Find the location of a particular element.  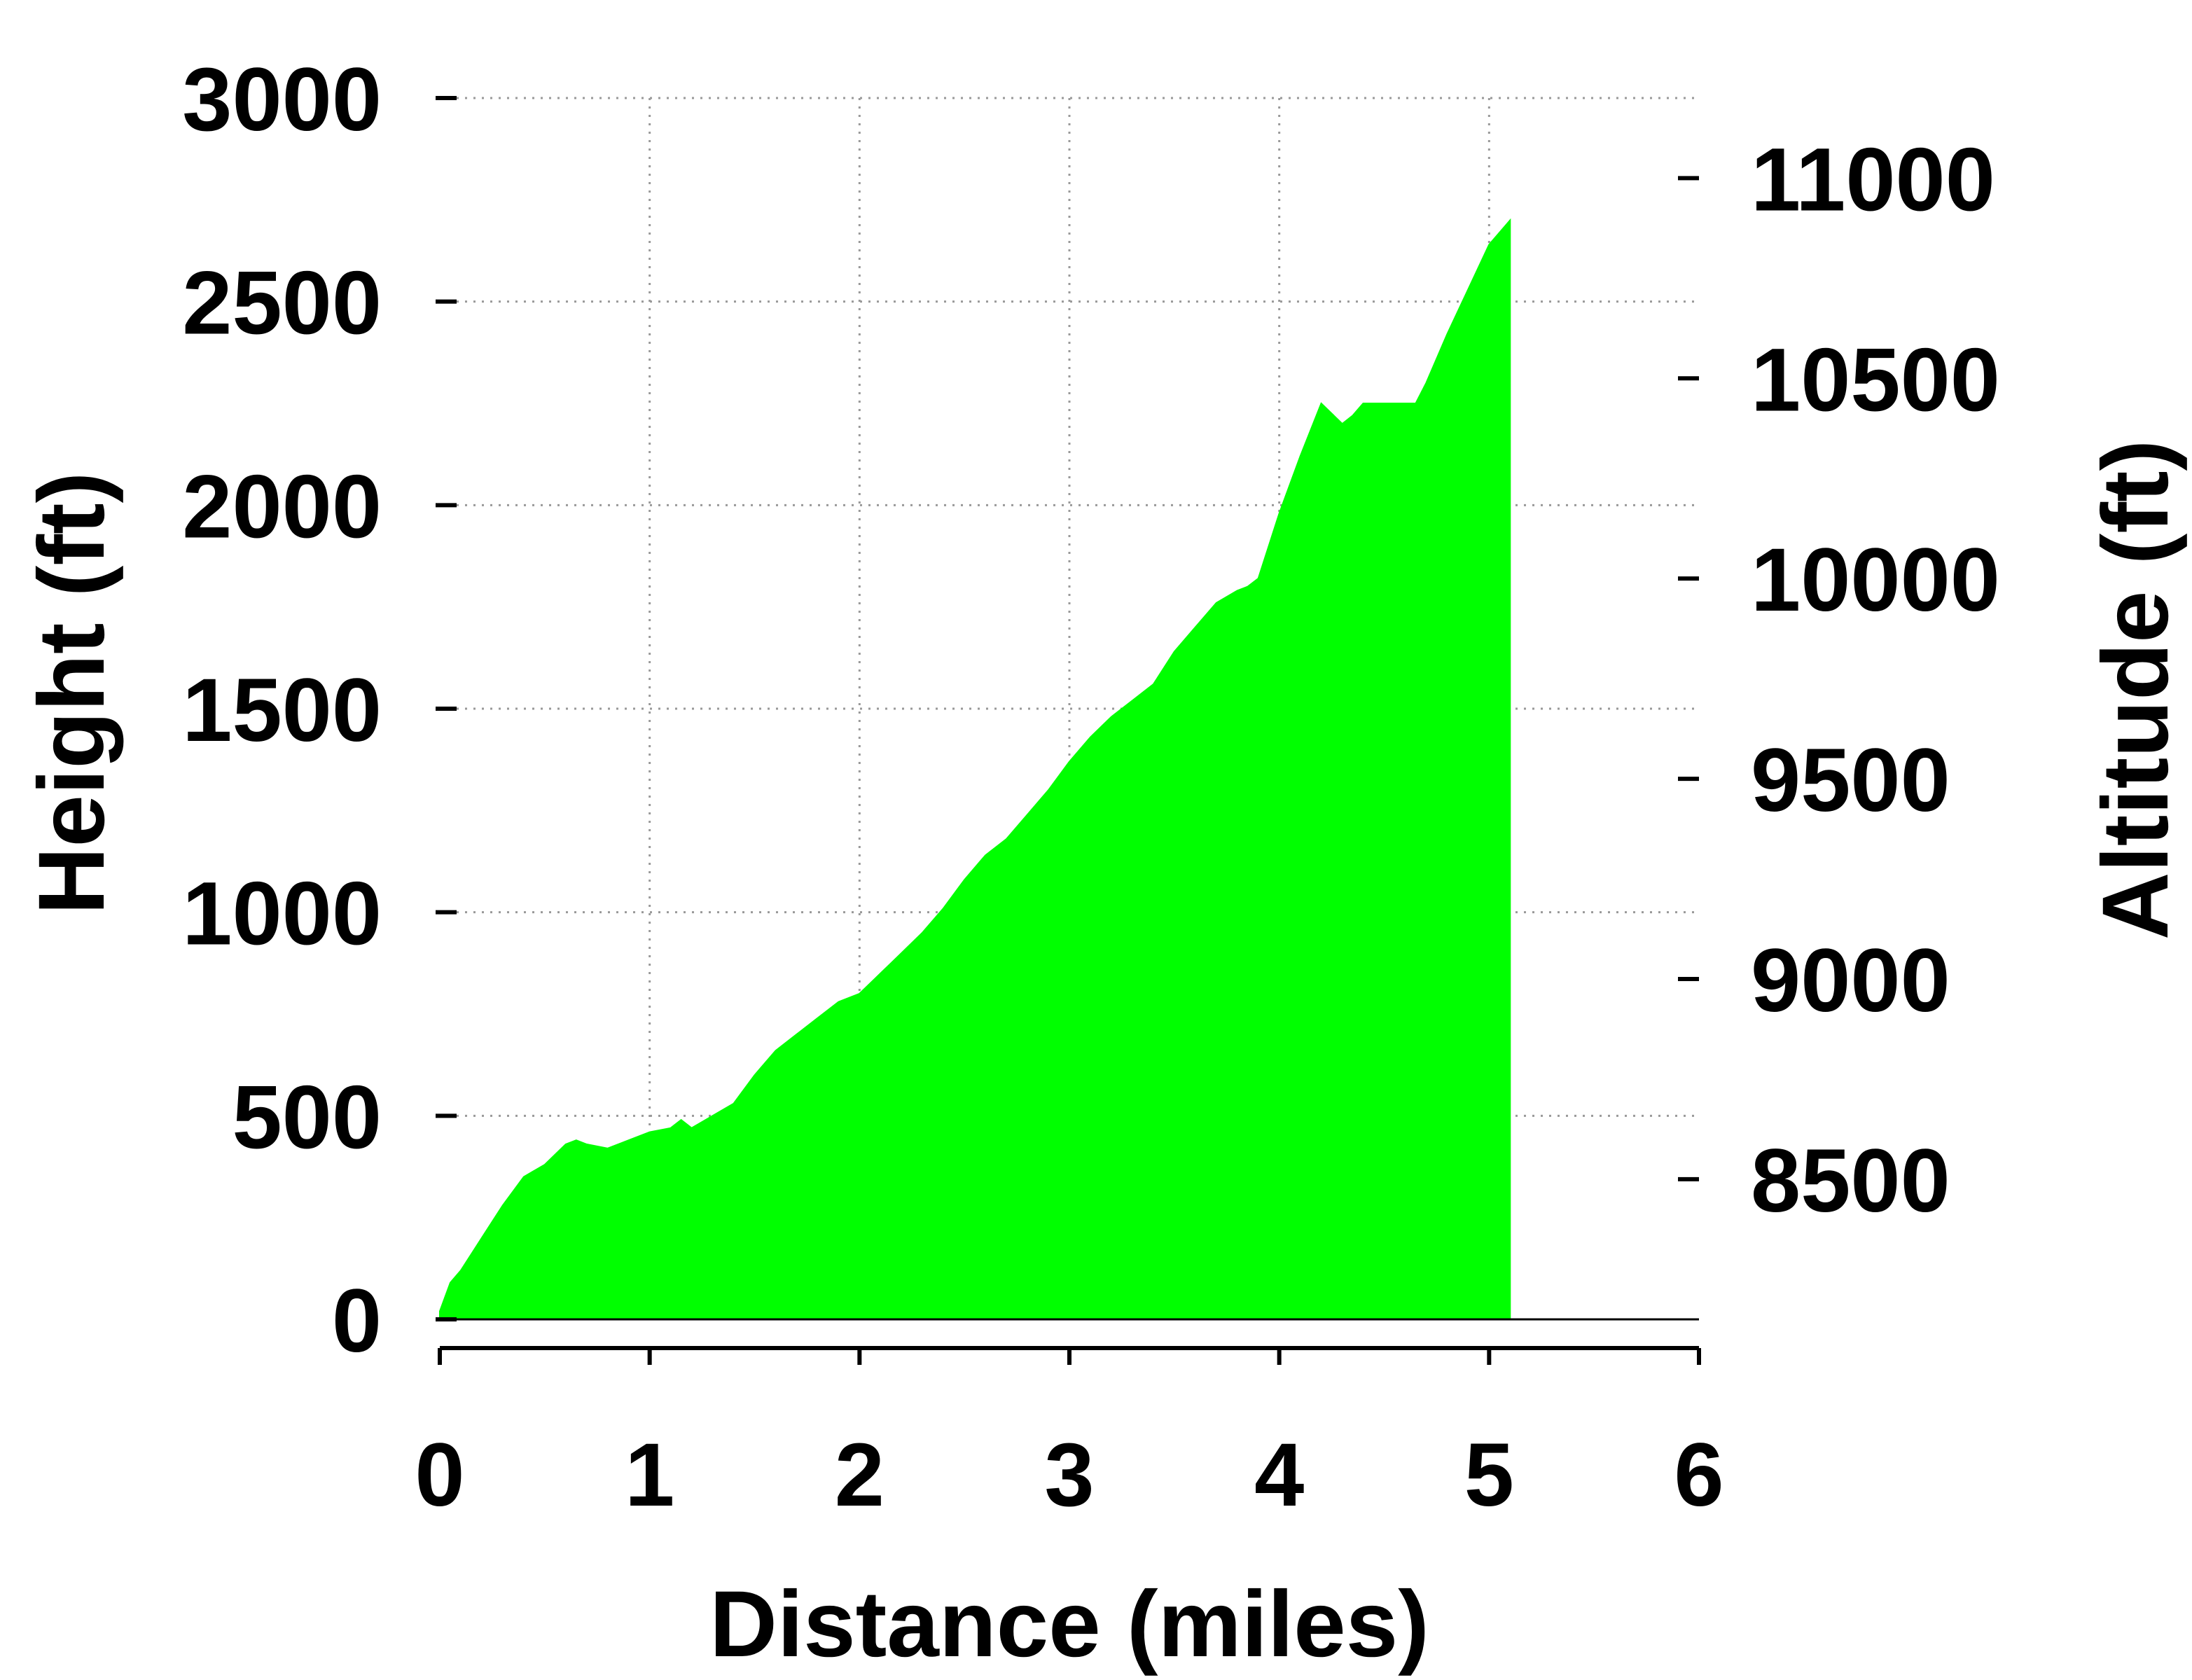

y2-tick-label-9500: 9500 is located at coordinates (1850, 780).